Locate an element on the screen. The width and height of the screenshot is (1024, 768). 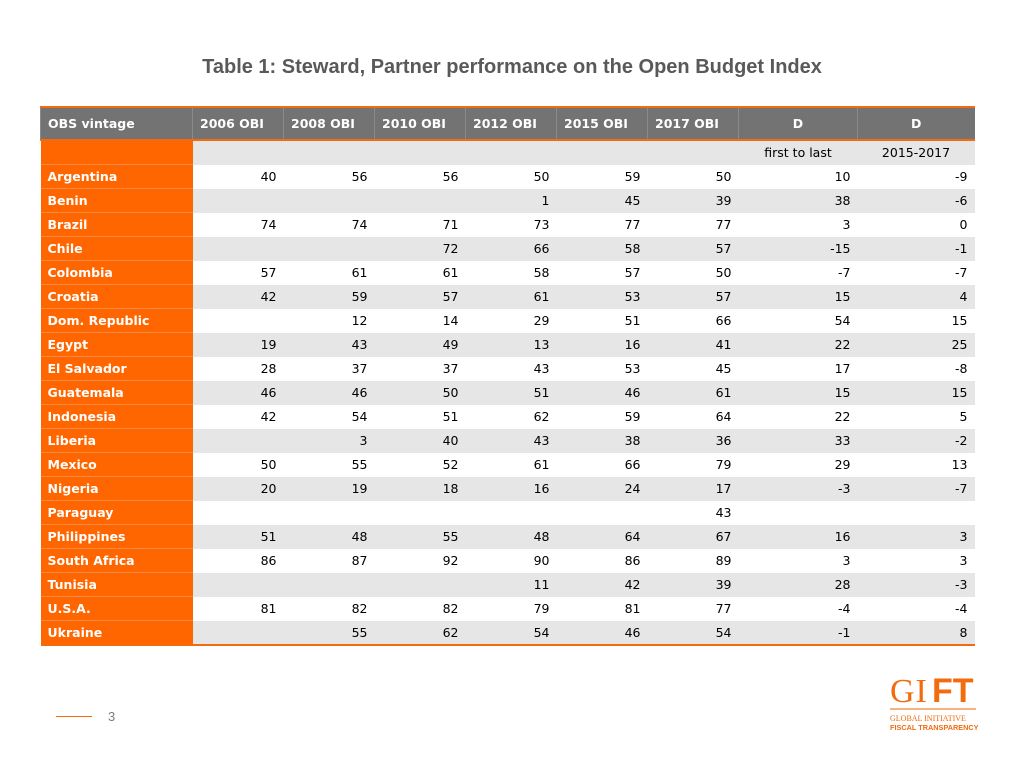
value-cell: 55 is located at coordinates (329, 464).